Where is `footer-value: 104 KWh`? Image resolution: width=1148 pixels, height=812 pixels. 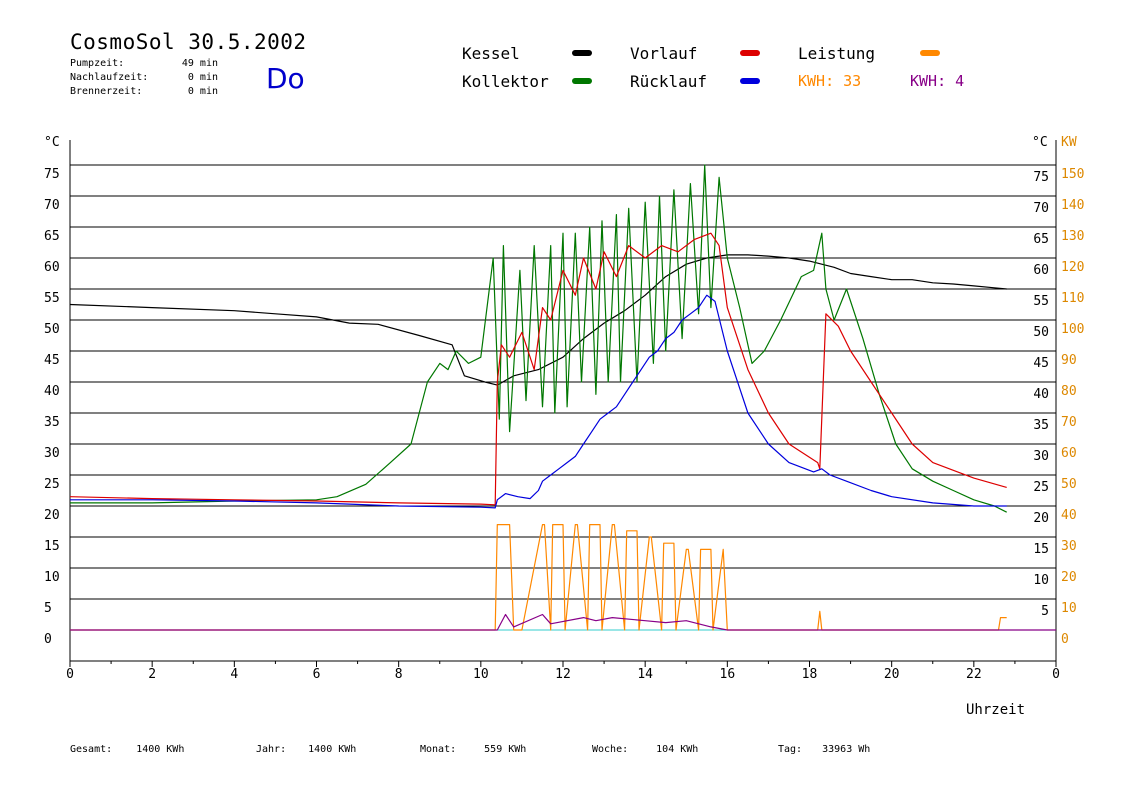
footer-value: 104 KWh is located at coordinates (677, 749).